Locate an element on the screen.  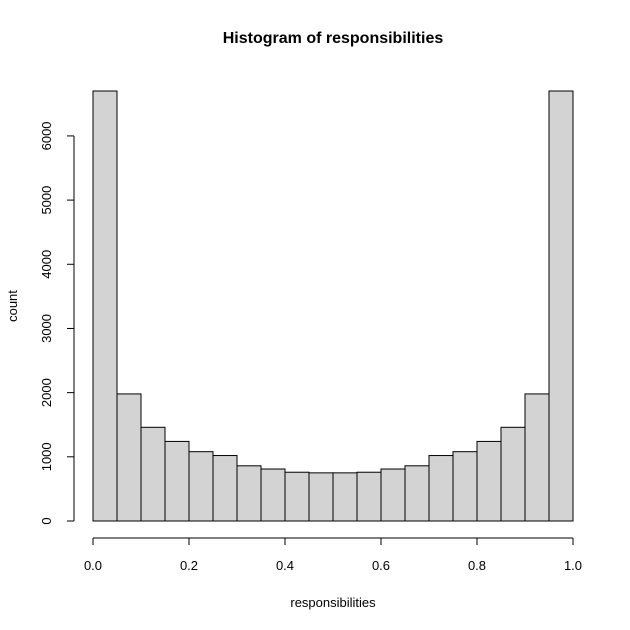
x-tick-label: 0.0 is located at coordinates (93, 565).